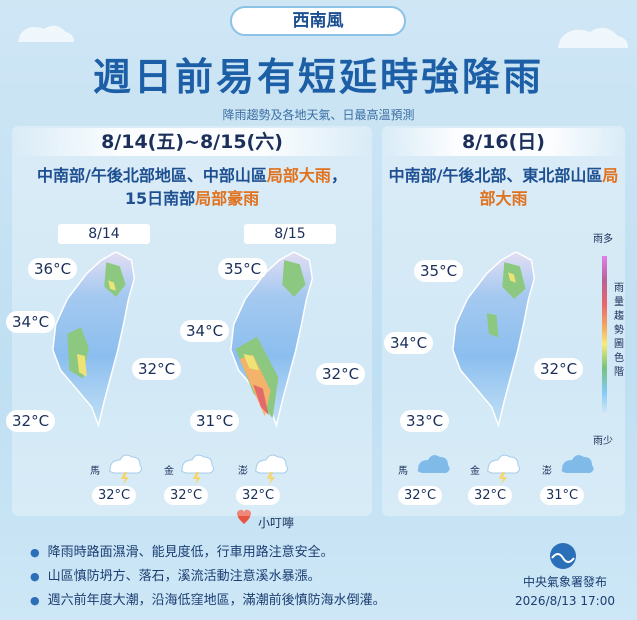 The height and width of the screenshot is (620, 637). I want to click on publisher: 中央氣象署發布, so click(564, 582).